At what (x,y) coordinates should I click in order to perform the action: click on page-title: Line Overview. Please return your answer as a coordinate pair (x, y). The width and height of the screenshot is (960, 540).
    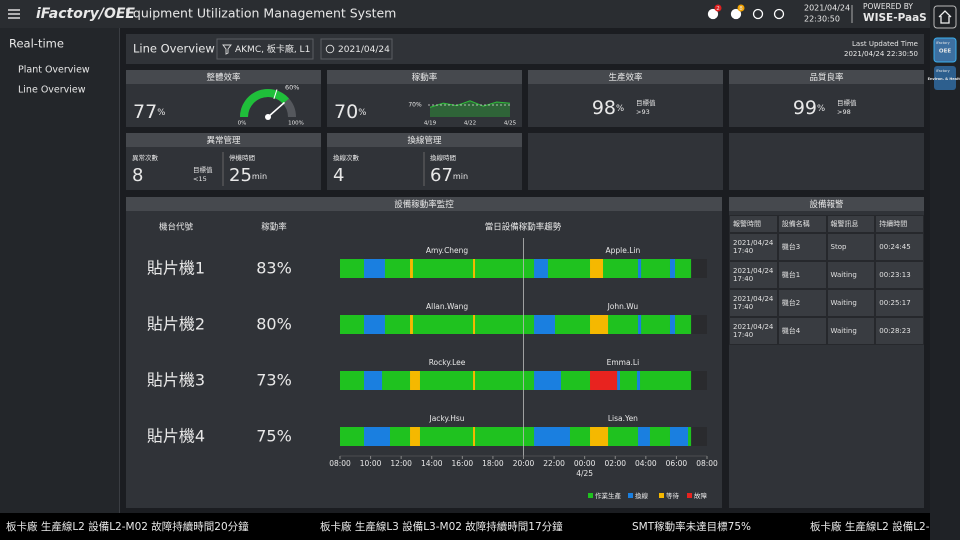
    Looking at the image, I should click on (174, 49).